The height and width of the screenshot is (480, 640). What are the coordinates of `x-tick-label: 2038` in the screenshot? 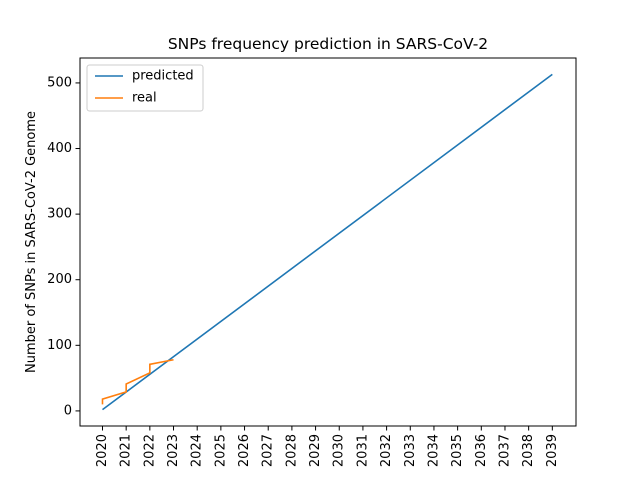 It's located at (528, 450).